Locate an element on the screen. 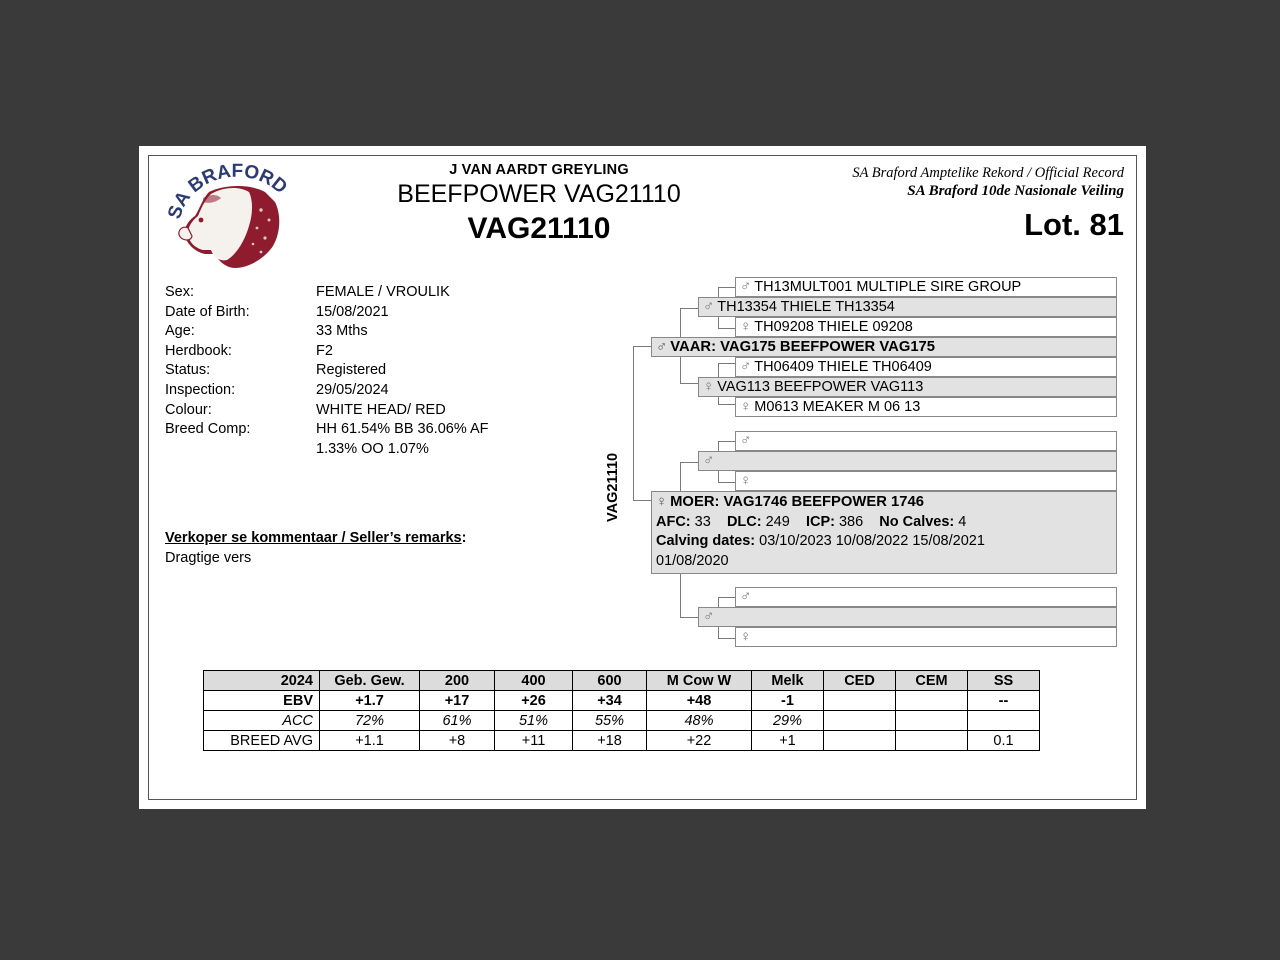  pedigree-node-dam-dam-sire: ♂ is located at coordinates (926, 597).